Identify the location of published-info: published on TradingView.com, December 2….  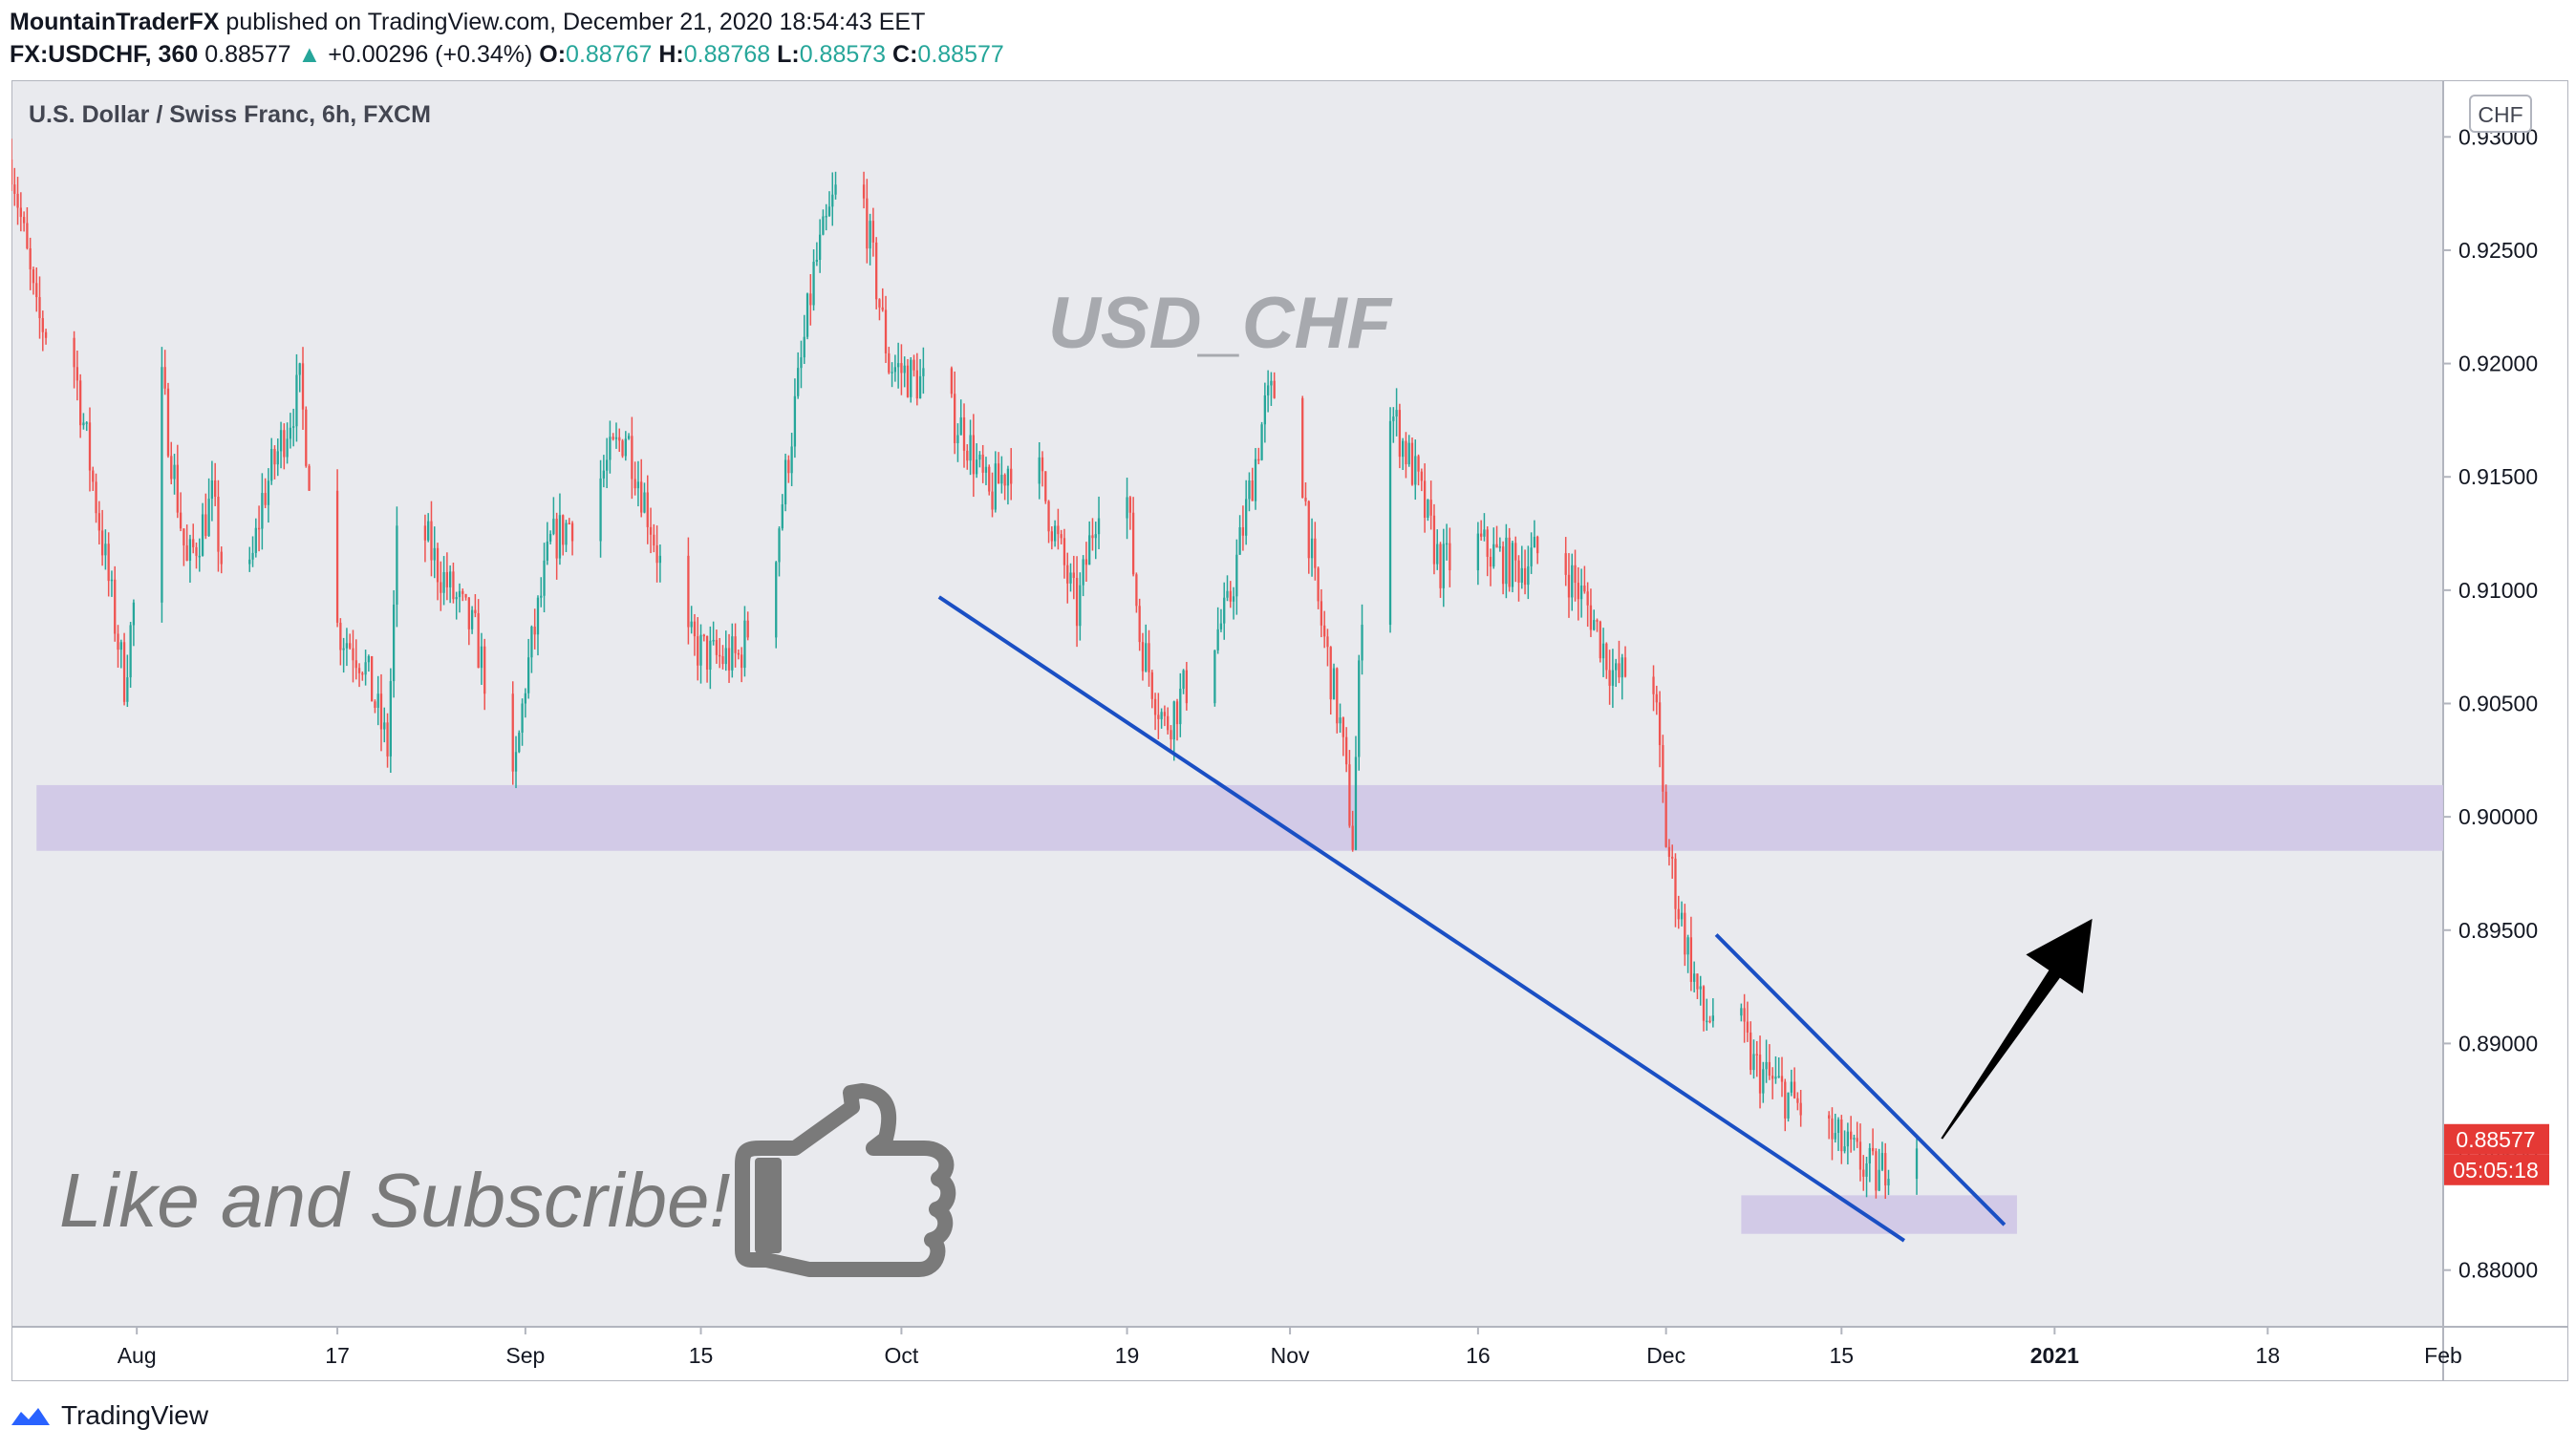
(575, 22).